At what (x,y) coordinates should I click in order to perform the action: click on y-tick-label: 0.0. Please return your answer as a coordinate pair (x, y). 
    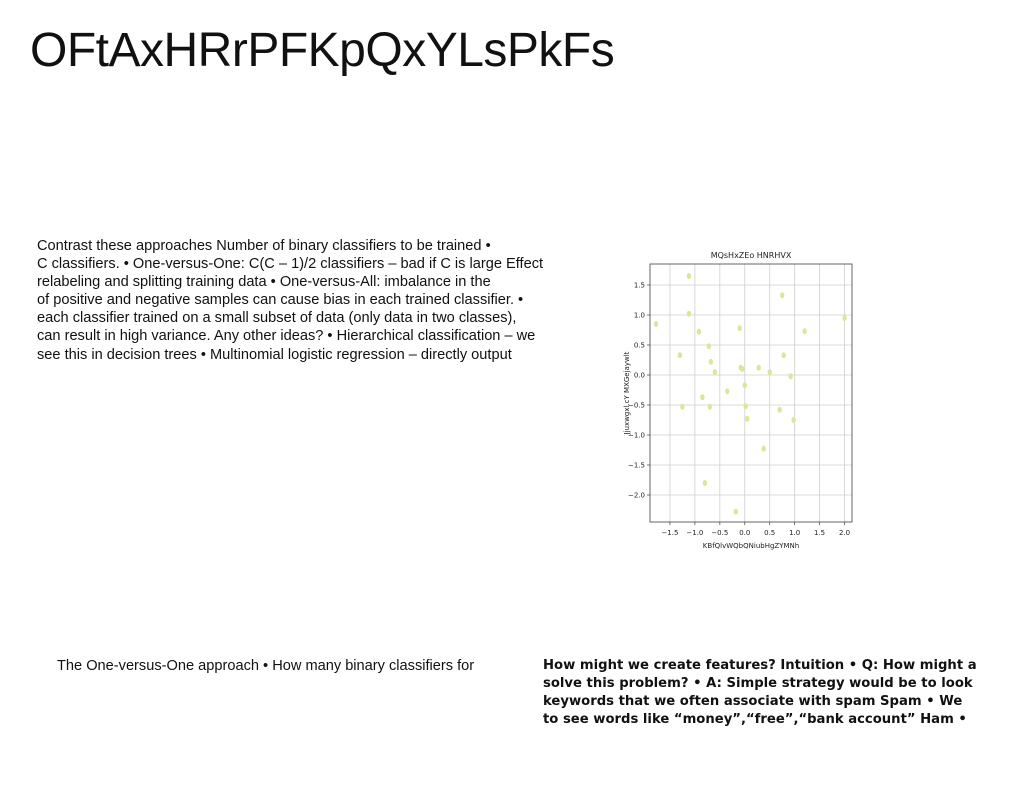
    Looking at the image, I should click on (639, 376).